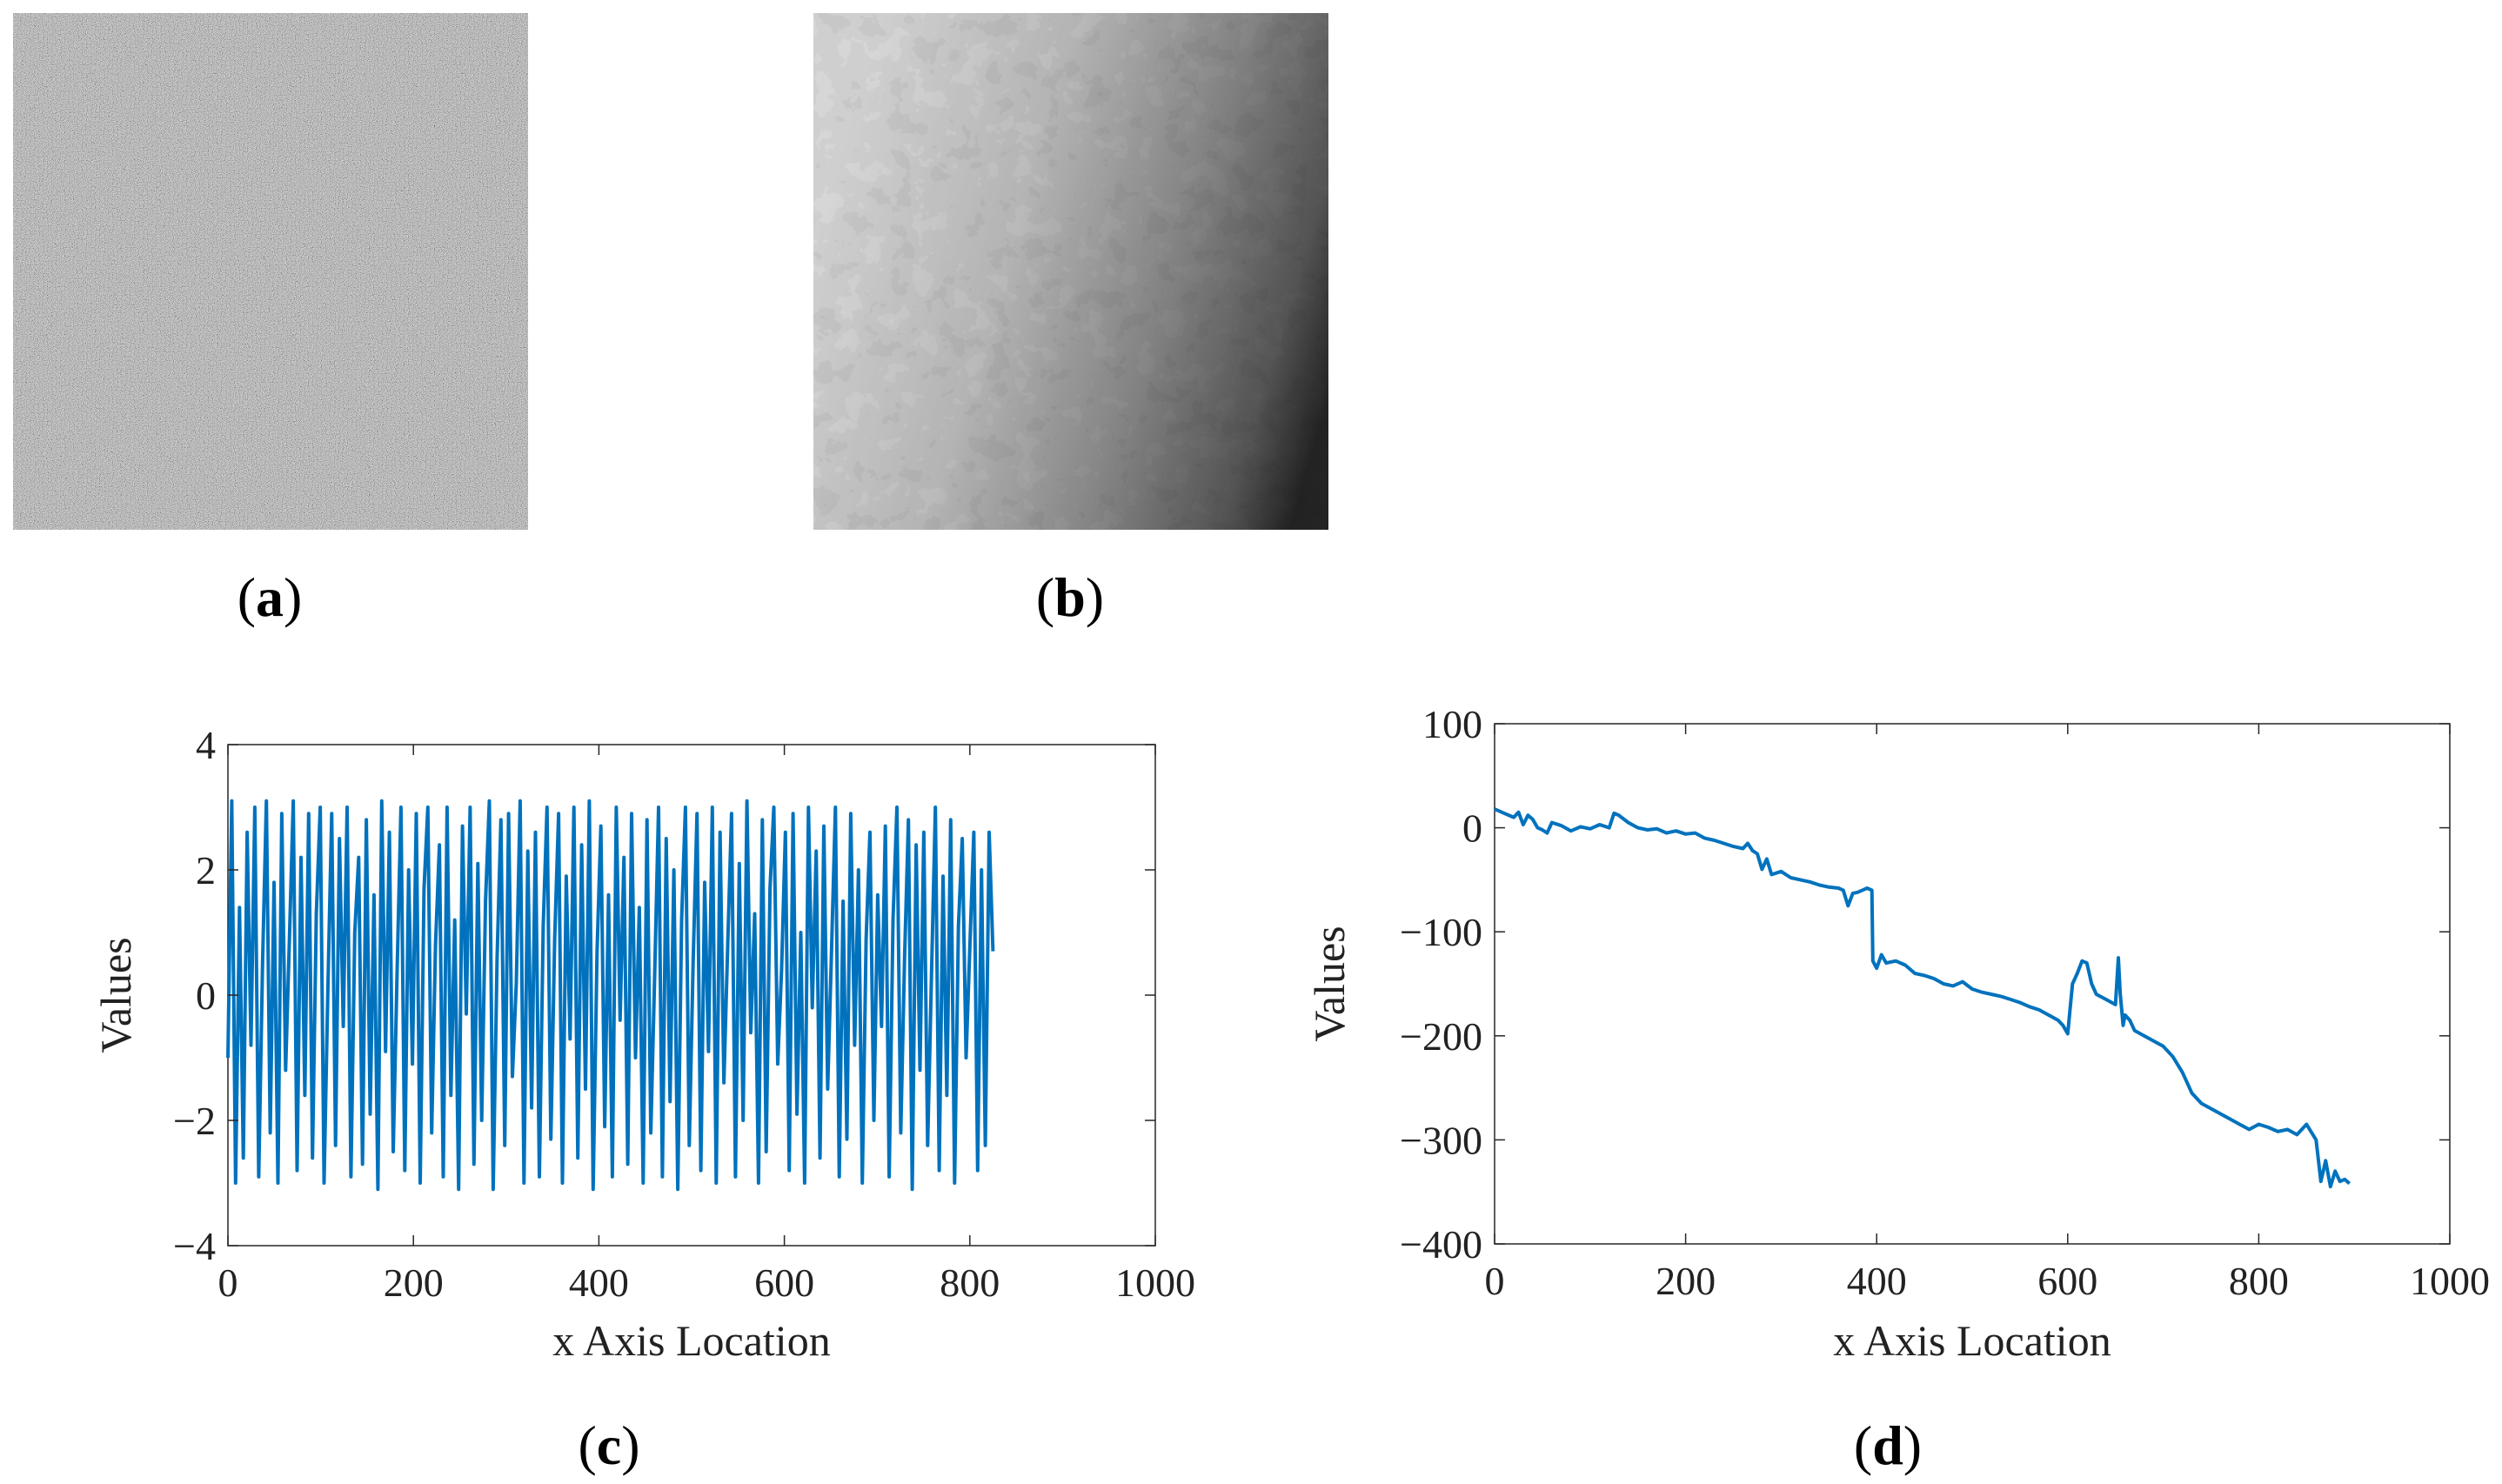 This screenshot has height=1484, width=2502. What do you see at coordinates (270, 271) in the screenshot?
I see `noise-image` at bounding box center [270, 271].